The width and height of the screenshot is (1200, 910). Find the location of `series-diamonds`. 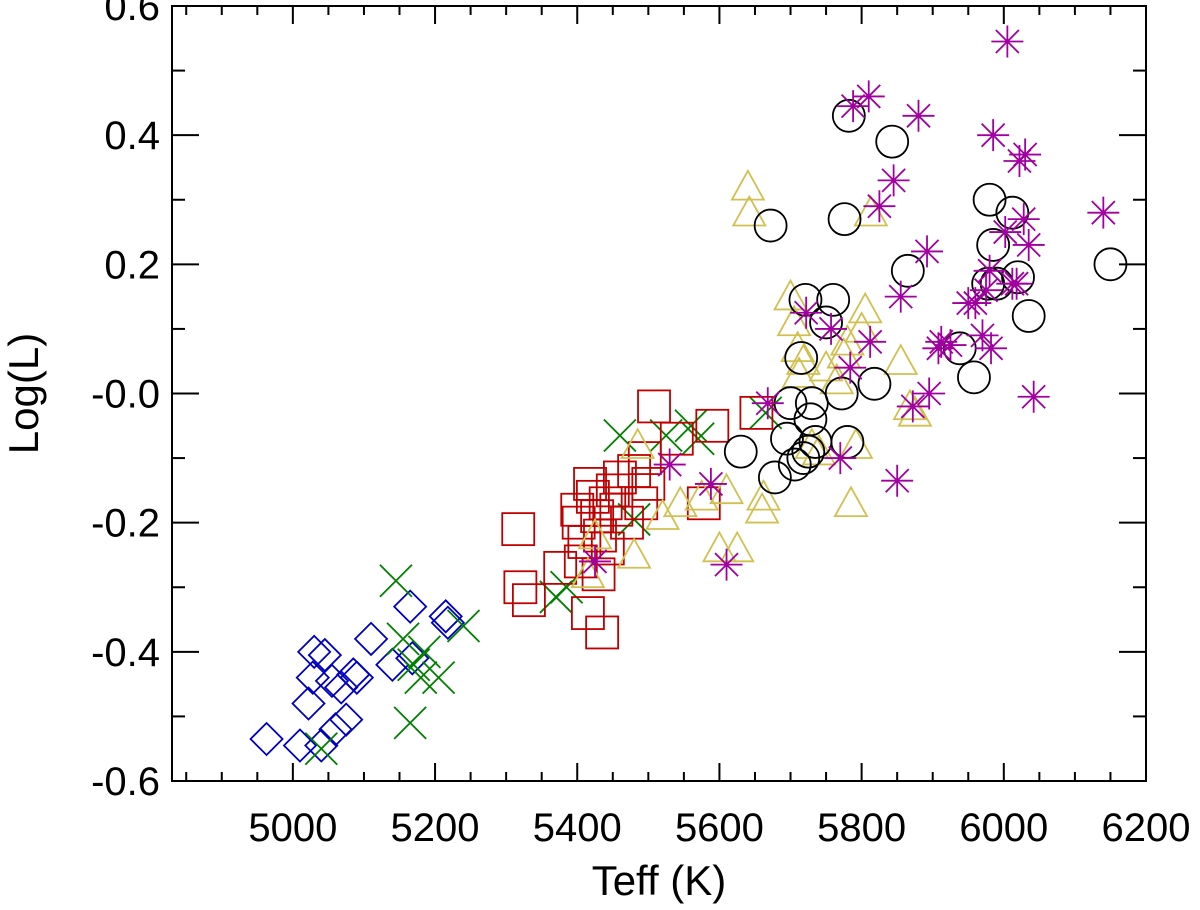

series-diamonds is located at coordinates (357, 676).